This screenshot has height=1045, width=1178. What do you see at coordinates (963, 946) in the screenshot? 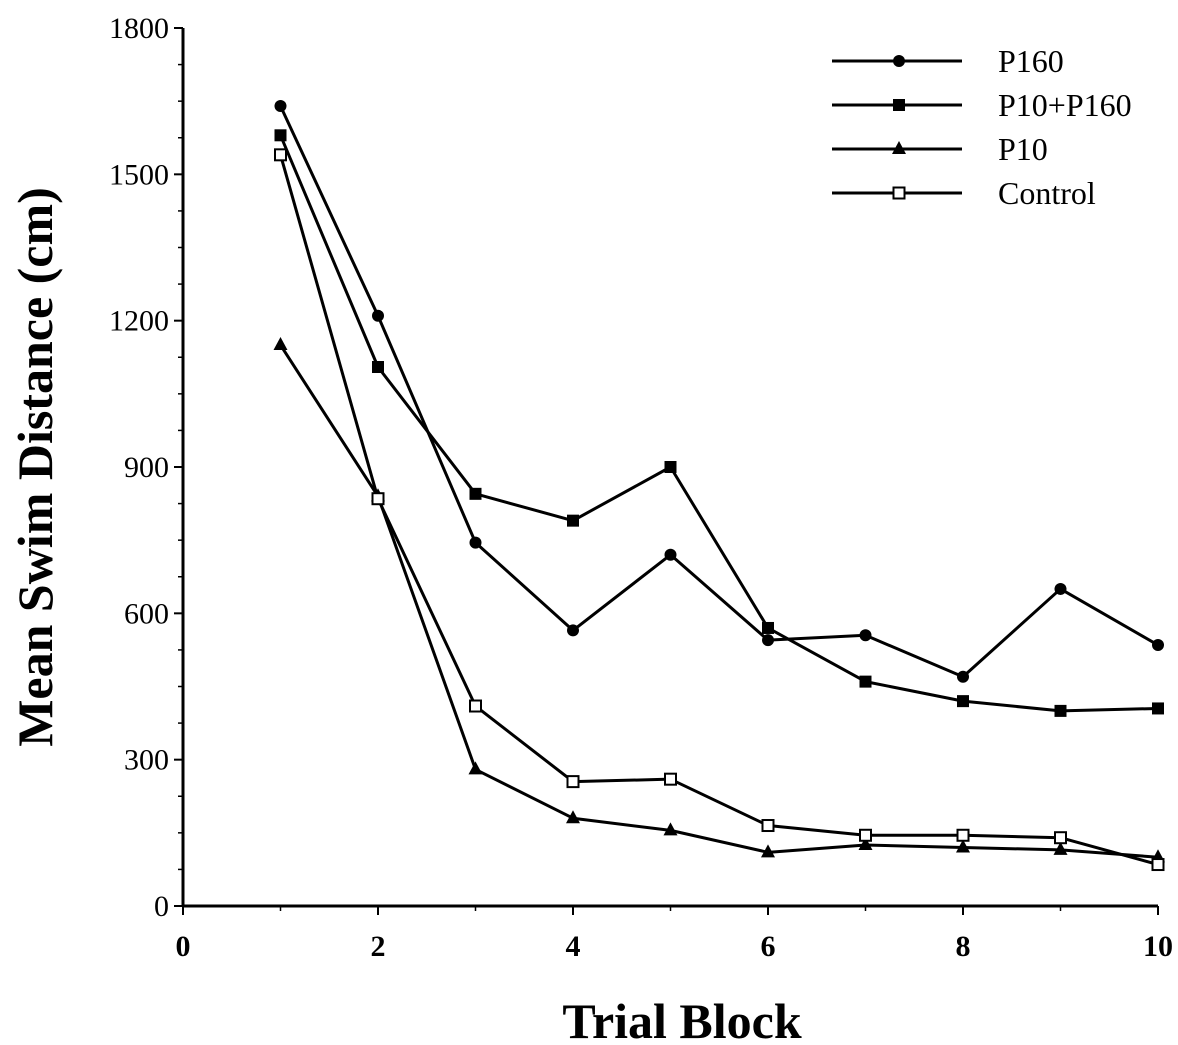
I see `x-tick-label: 8` at bounding box center [963, 946].